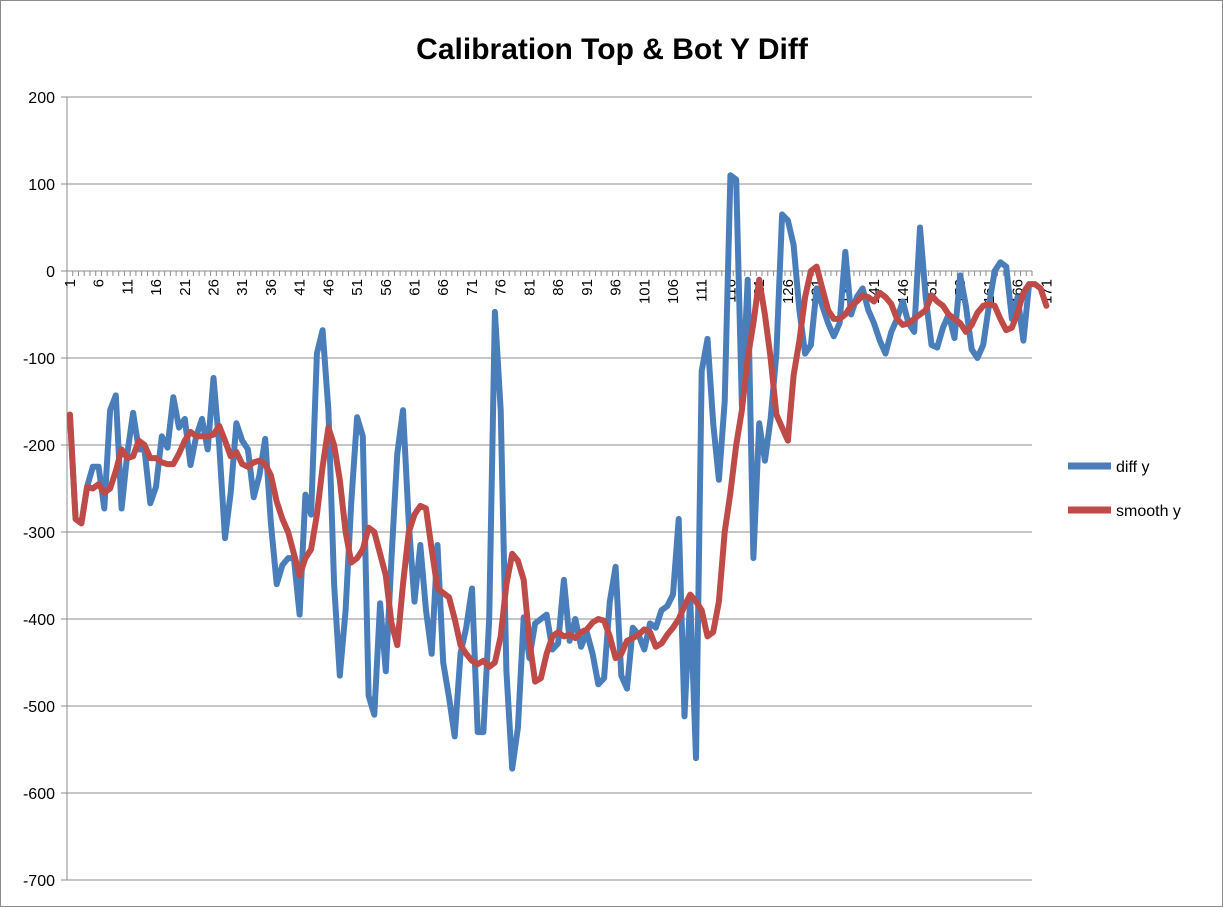 Image resolution: width=1223 pixels, height=908 pixels. What do you see at coordinates (1124, 489) in the screenshot?
I see `legend: diff y smooth y` at bounding box center [1124, 489].